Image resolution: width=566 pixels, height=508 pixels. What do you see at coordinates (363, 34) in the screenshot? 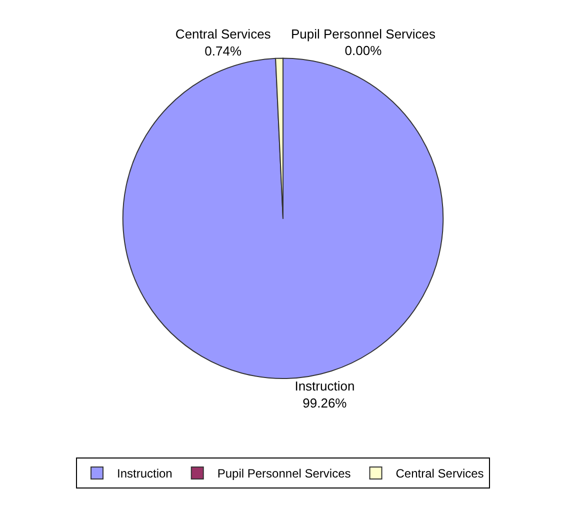
I see `category-label: Pupil Personnel Services` at bounding box center [363, 34].